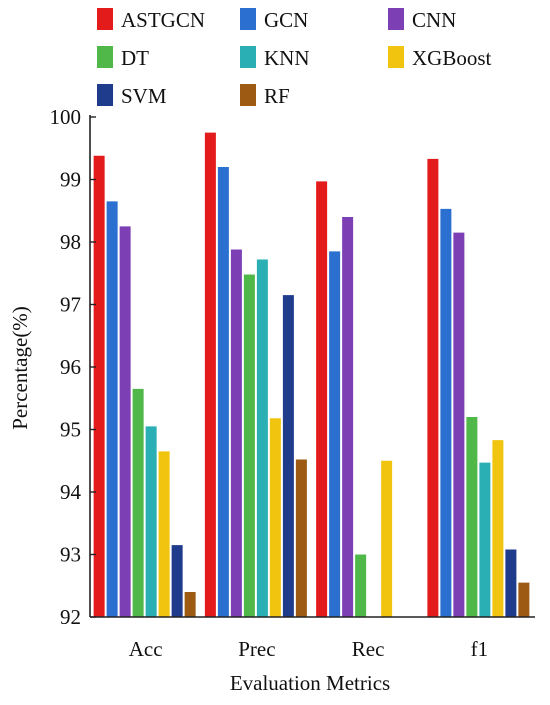 The width and height of the screenshot is (550, 705). I want to click on bar-svm-f1, so click(511, 583).